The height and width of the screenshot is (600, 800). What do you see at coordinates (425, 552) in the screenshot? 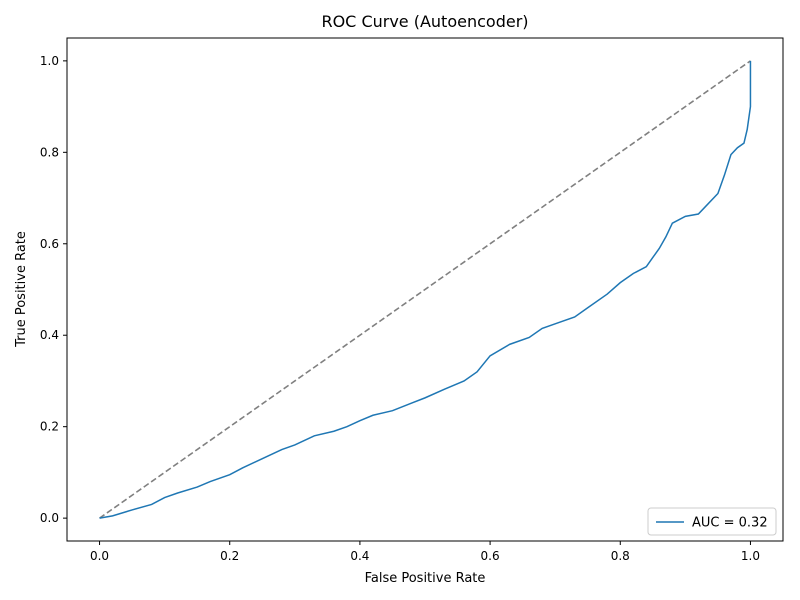
I see `x-ticks: 0.0 0.2 0.4 0.6 0.8 1.0` at bounding box center [425, 552].